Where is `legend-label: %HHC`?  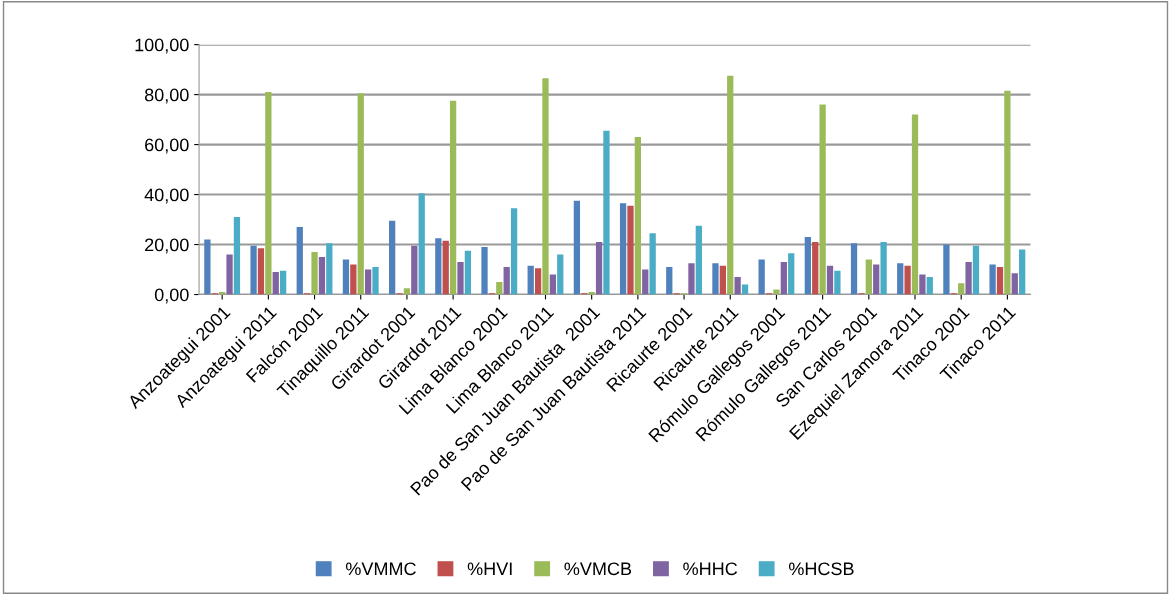 legend-label: %HHC is located at coordinates (710, 569).